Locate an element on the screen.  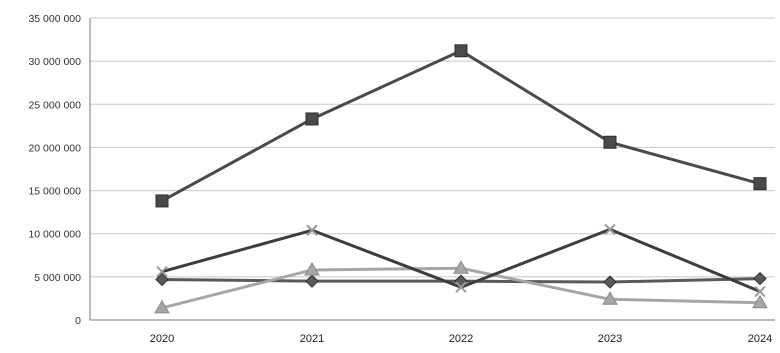
x-tick-label: 2024 is located at coordinates (760, 339).